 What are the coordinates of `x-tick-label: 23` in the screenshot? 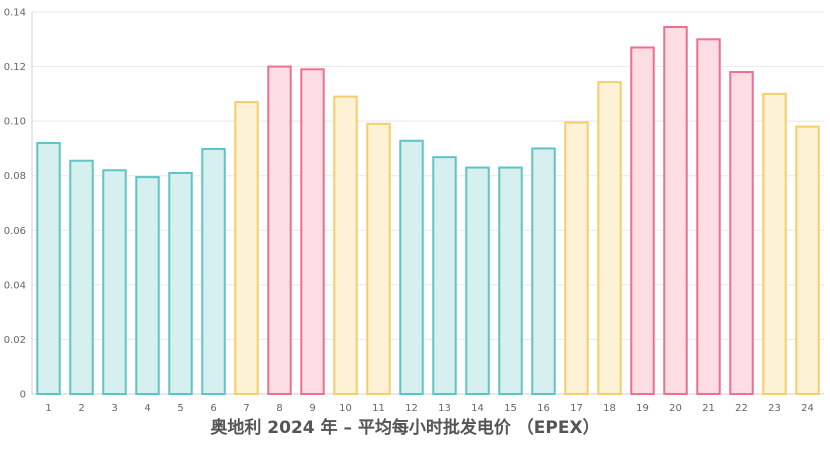 It's located at (774, 408).